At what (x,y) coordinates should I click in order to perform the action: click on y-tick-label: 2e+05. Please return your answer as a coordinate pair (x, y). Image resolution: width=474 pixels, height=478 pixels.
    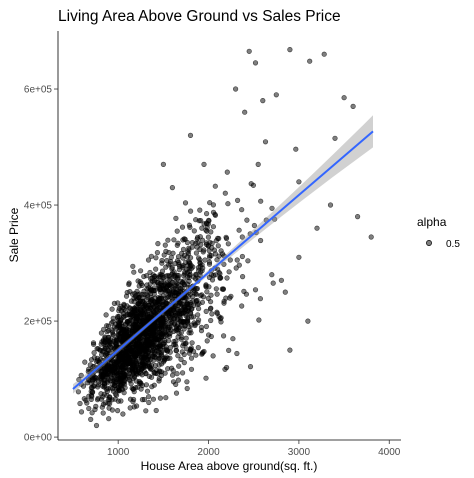
    Looking at the image, I should click on (38, 322).